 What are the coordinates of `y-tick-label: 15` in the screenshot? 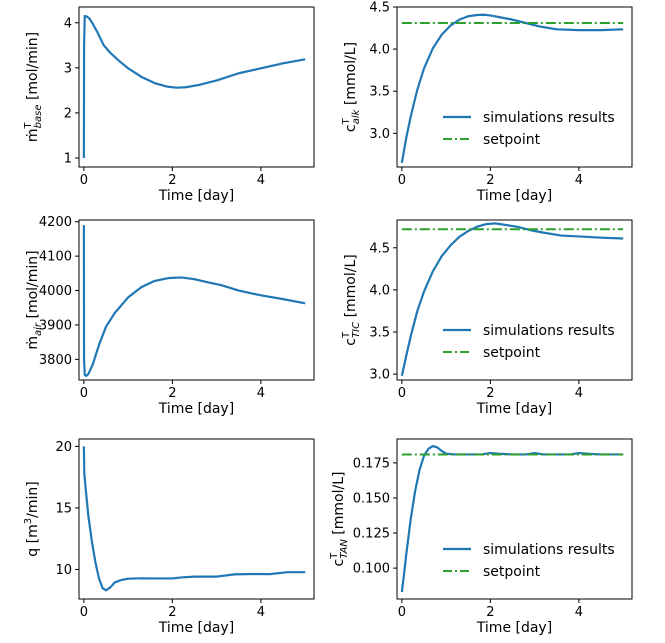 It's located at (63, 508).